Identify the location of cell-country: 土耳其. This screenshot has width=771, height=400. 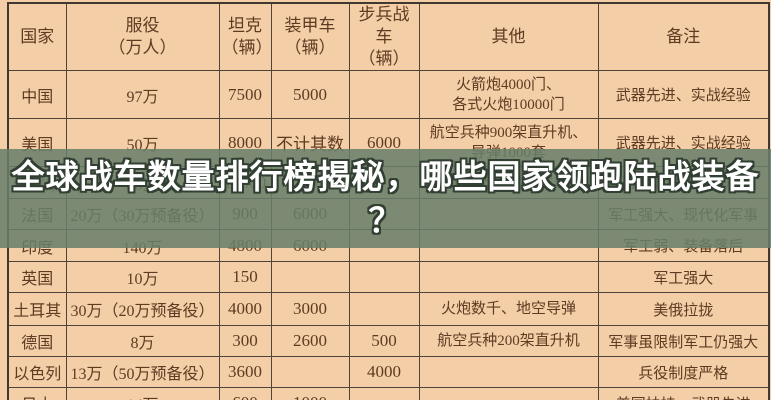
(37, 309).